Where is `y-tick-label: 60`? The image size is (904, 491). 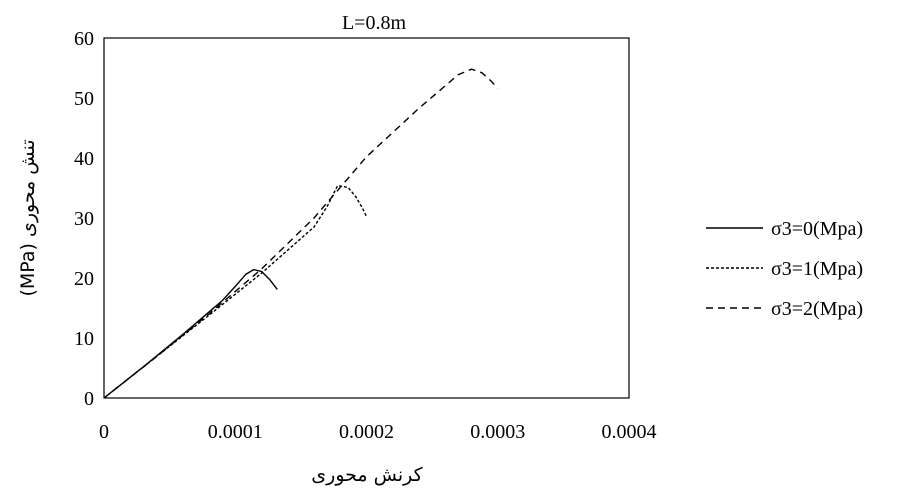
y-tick-label: 60 is located at coordinates (84, 39).